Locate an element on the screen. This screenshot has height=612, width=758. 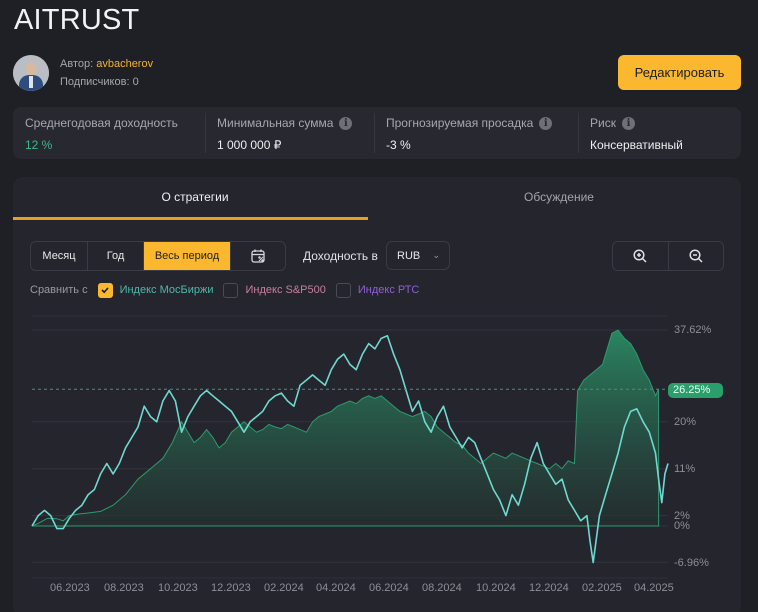
subscribers-count: Подписчиков: 0 is located at coordinates (99, 82).